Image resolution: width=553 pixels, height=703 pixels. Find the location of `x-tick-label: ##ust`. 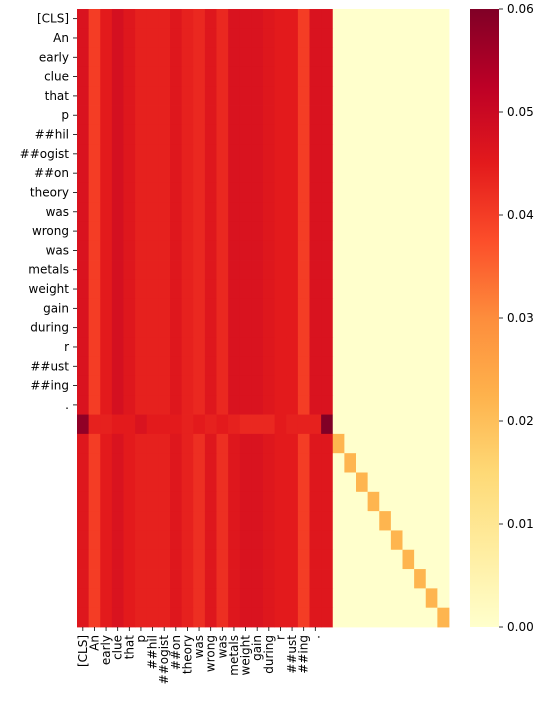

x-tick-label: ##ust is located at coordinates (292, 654).